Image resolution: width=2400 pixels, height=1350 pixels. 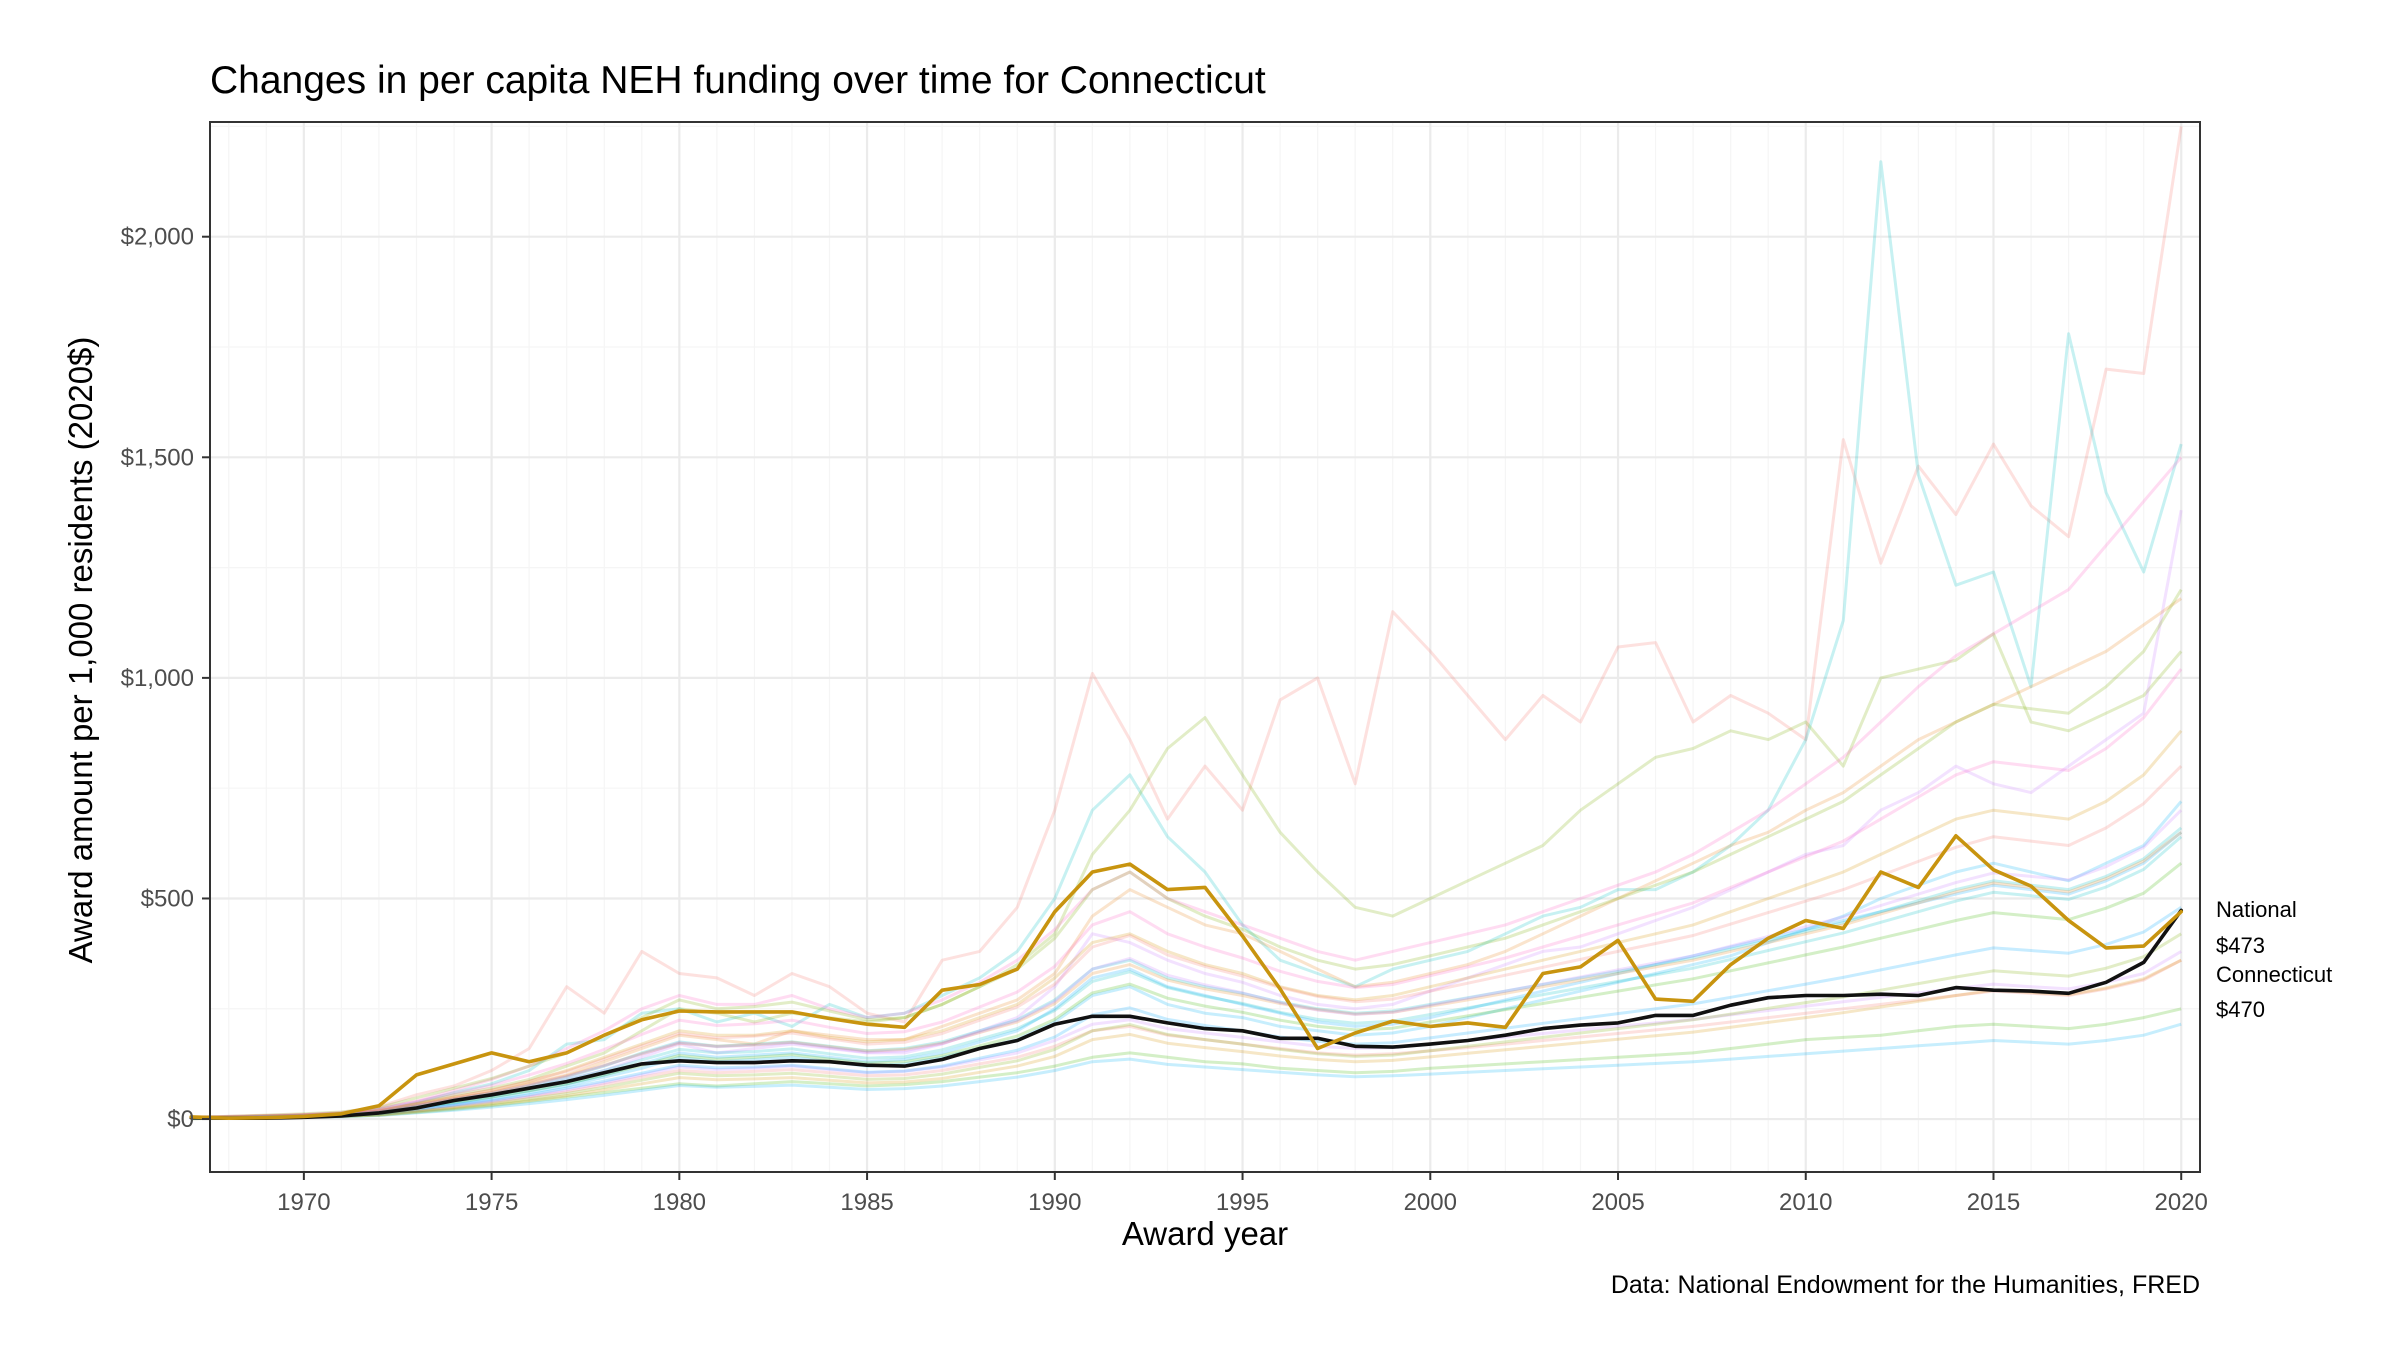 I want to click on x-tick-label: 1970, so click(x=303, y=1202).